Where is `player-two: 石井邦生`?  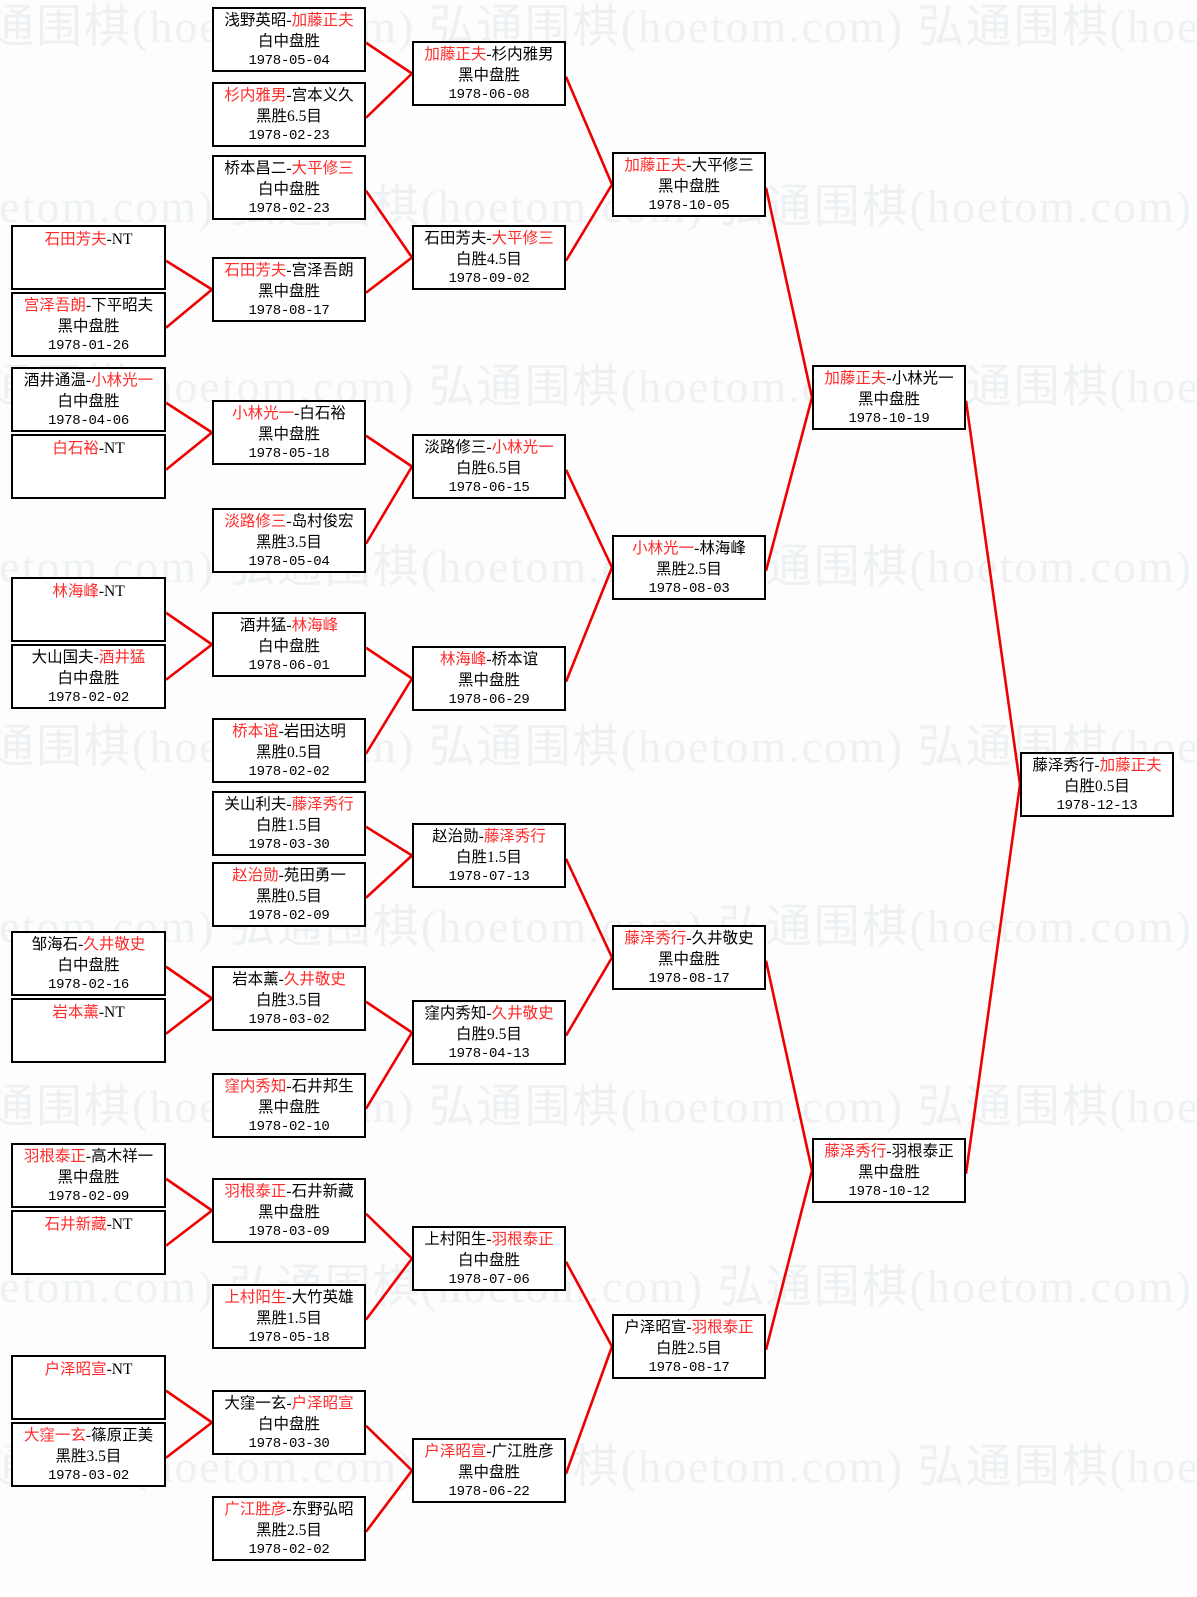
player-two: 石井邦生 is located at coordinates (322, 1086).